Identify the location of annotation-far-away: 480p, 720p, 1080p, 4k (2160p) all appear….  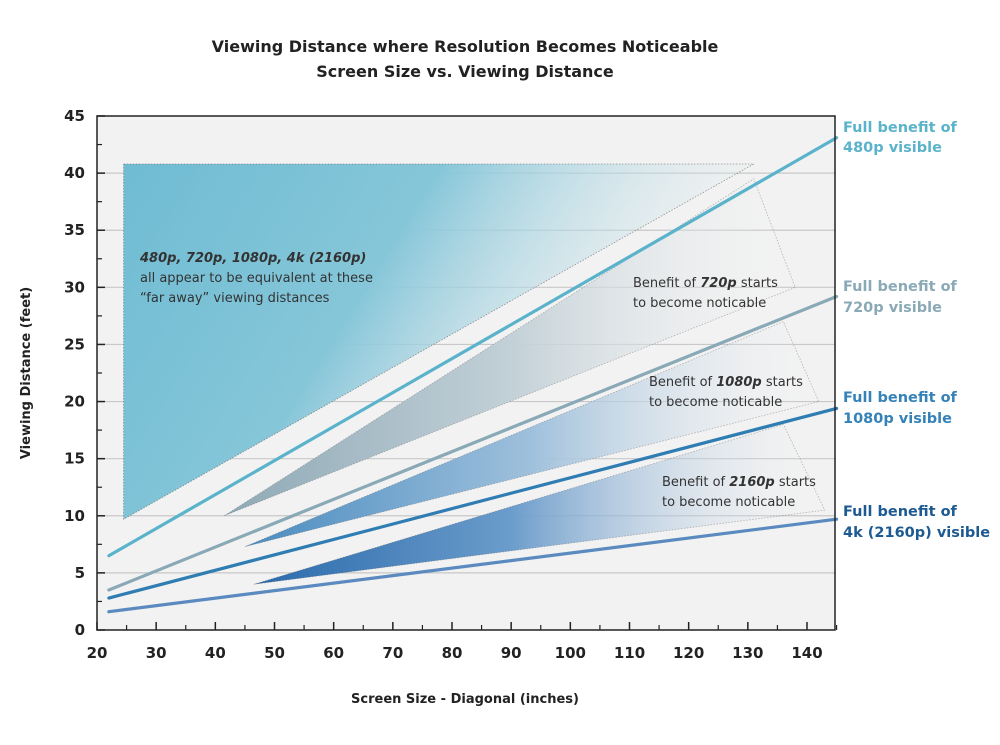
(256, 278).